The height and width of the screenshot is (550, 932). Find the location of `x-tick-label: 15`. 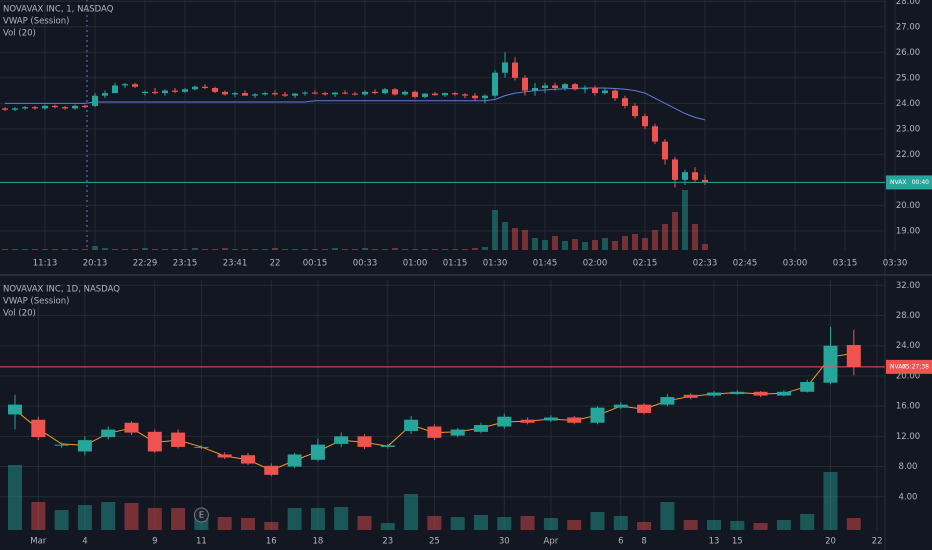

x-tick-label: 15 is located at coordinates (737, 542).